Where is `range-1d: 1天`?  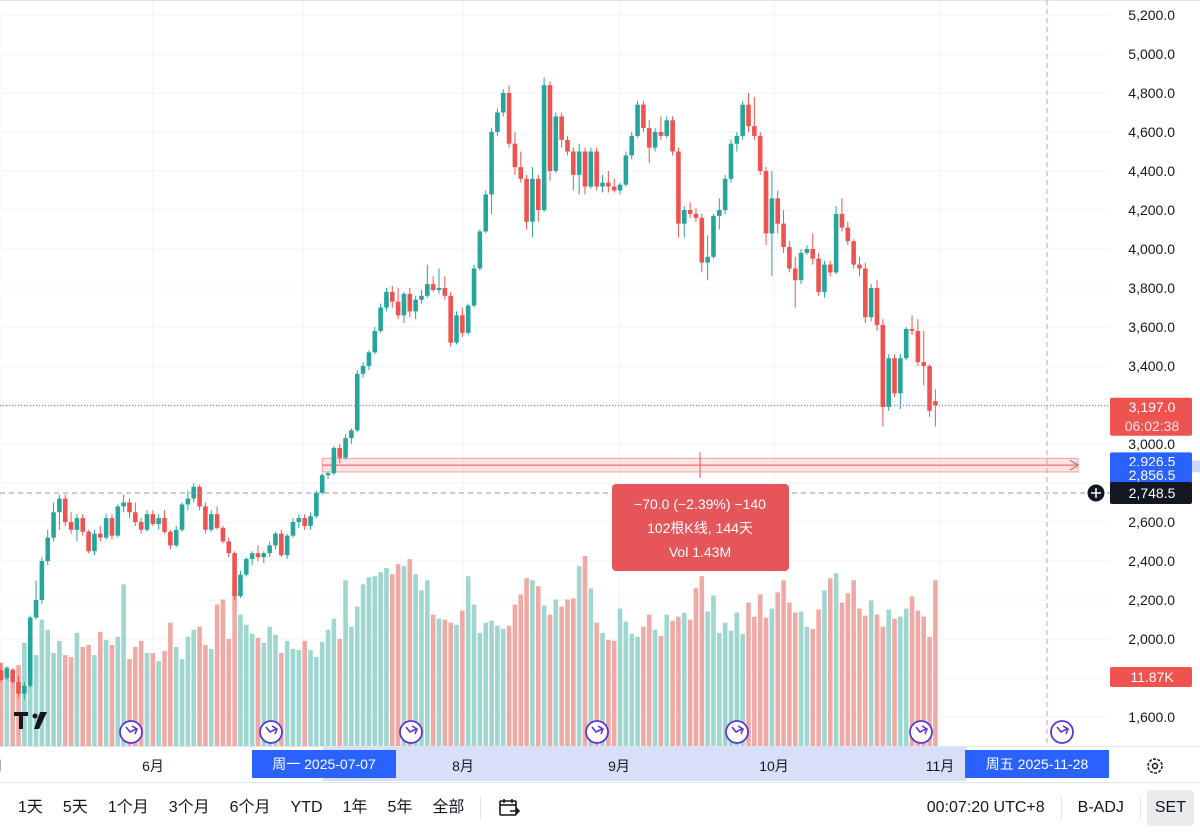
range-1d: 1天 is located at coordinates (30, 807).